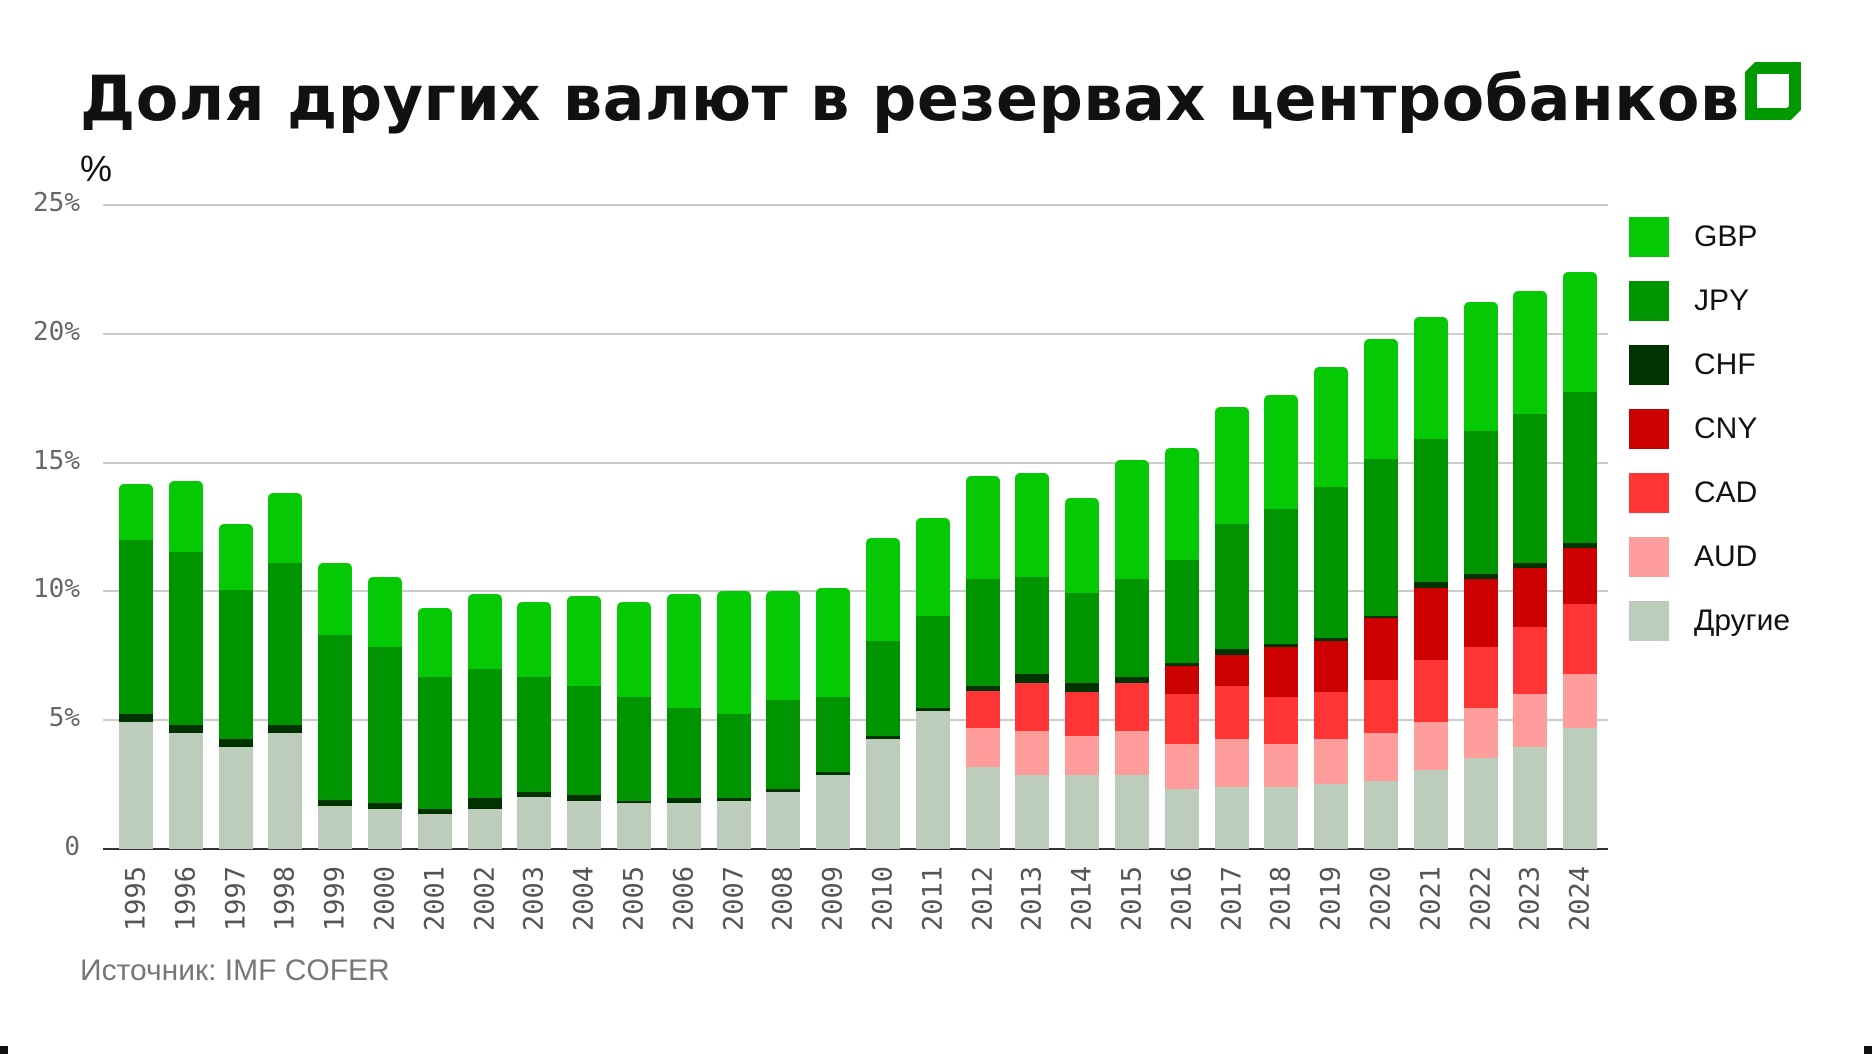 This screenshot has height=1054, width=1872. Describe the element at coordinates (235, 686) in the screenshot. I see `bar-1997` at that location.